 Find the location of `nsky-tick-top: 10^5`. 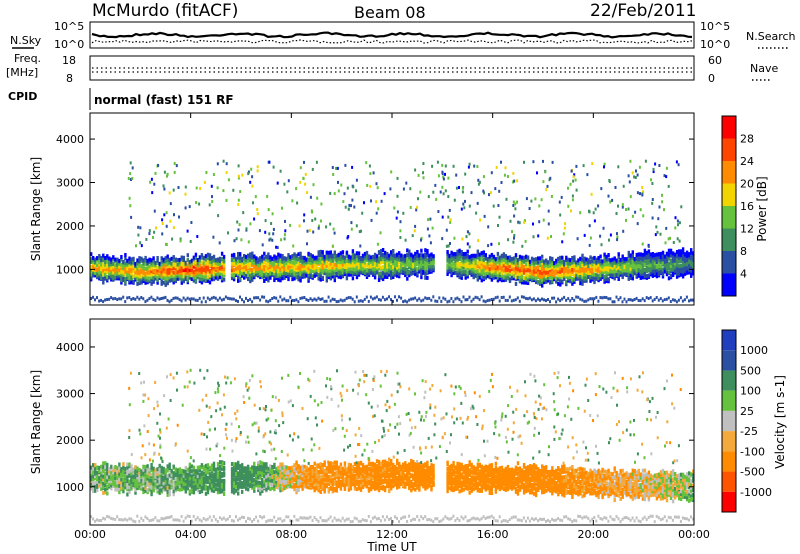

nsky-tick-top: 10^5 is located at coordinates (69, 26).